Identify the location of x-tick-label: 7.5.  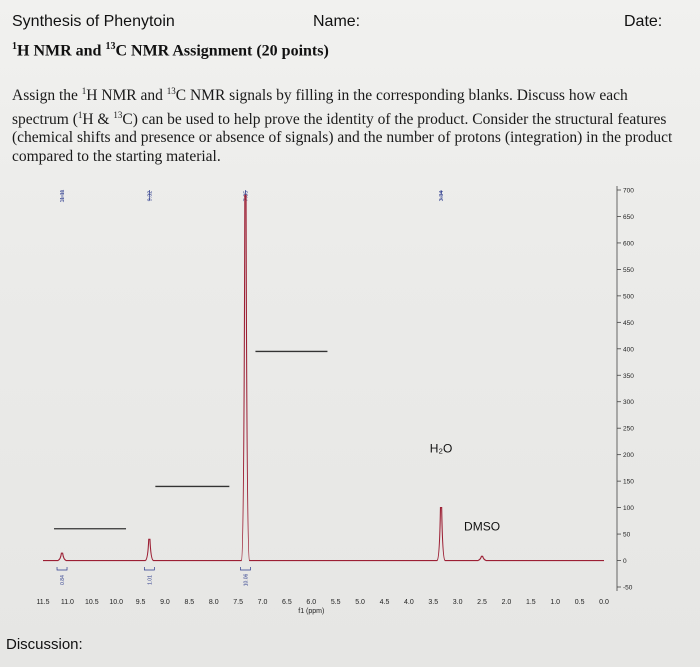
(238, 602).